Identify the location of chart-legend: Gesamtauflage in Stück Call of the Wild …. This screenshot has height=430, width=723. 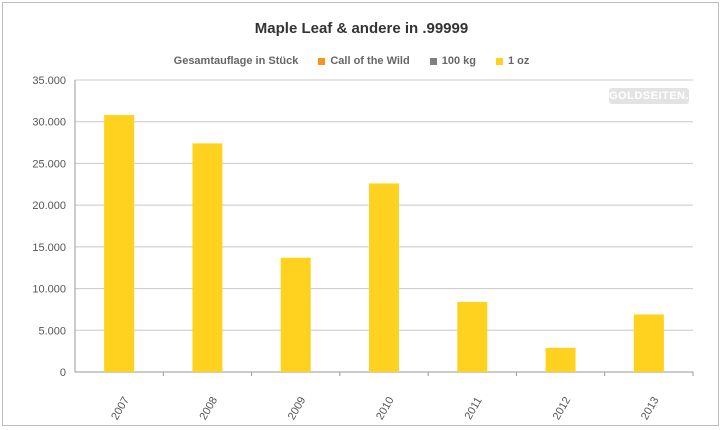
(361, 61).